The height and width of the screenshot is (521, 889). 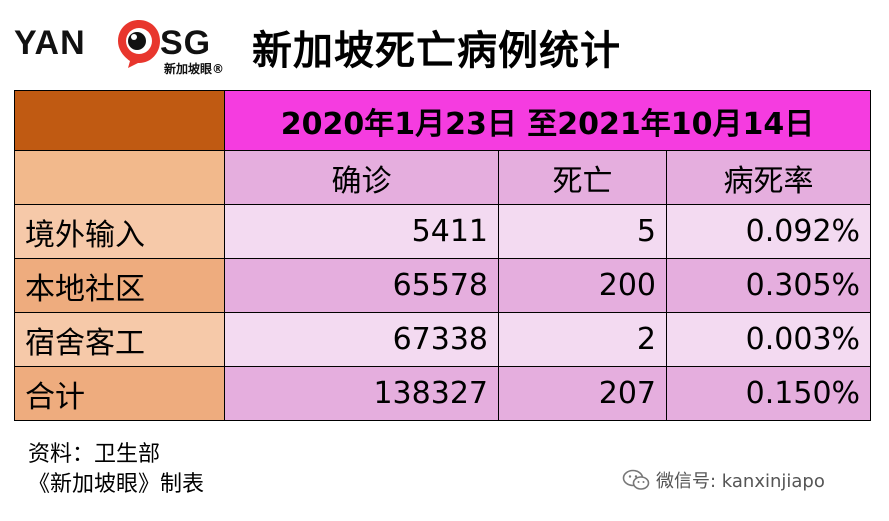 I want to click on wechat-id-text: 微信号: kanxinjiapo, so click(x=740, y=481).